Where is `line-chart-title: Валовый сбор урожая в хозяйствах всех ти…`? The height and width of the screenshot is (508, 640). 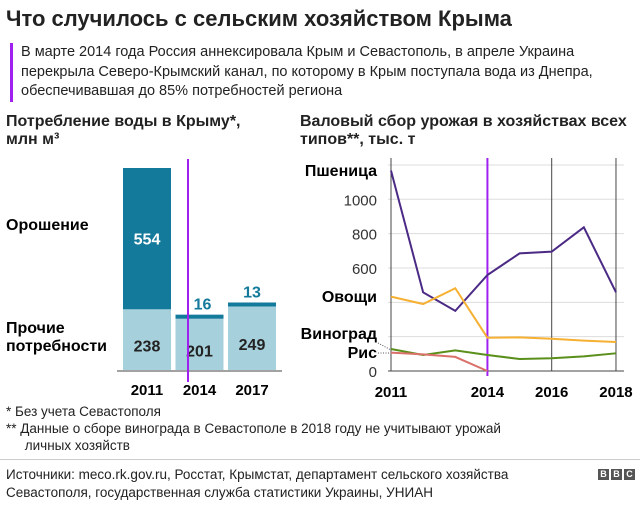
line-chart-title: Валовый сбор урожая в хозяйствах всех ти… is located at coordinates (463, 130).